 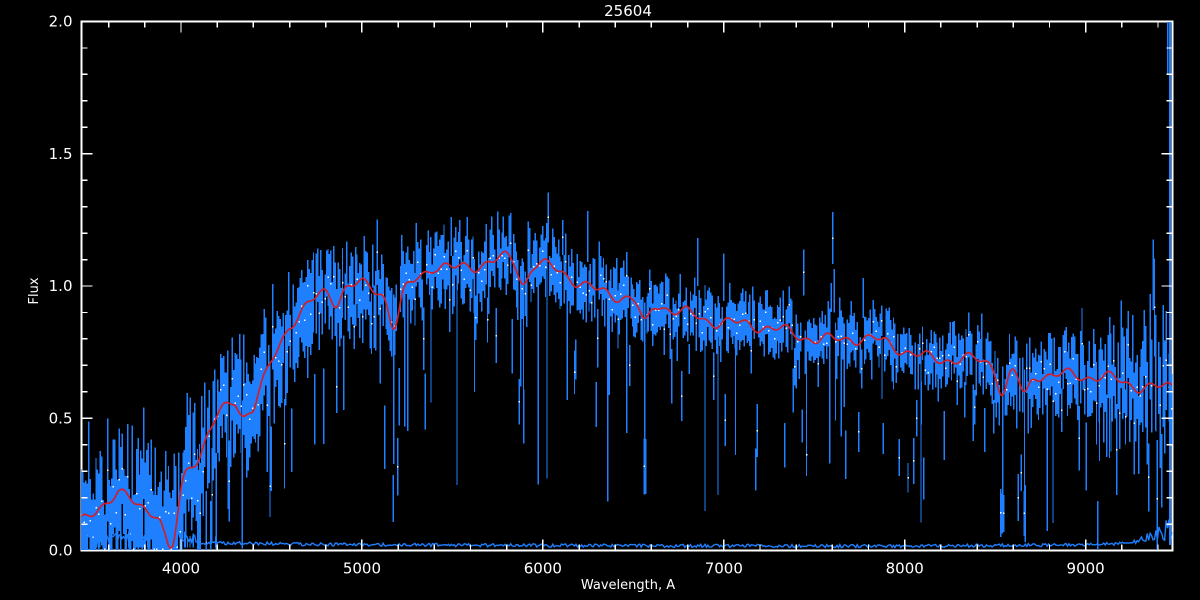 I want to click on x-axis-tick-label: 7000, so click(x=724, y=569).